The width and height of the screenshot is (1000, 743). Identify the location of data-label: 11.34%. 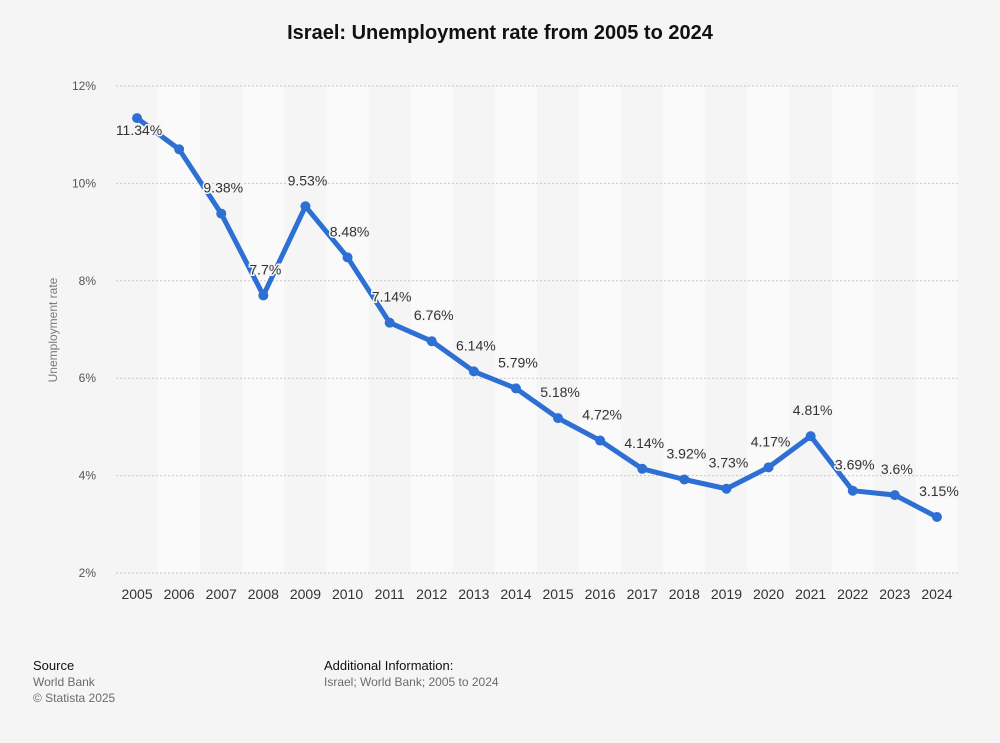
(139, 130).